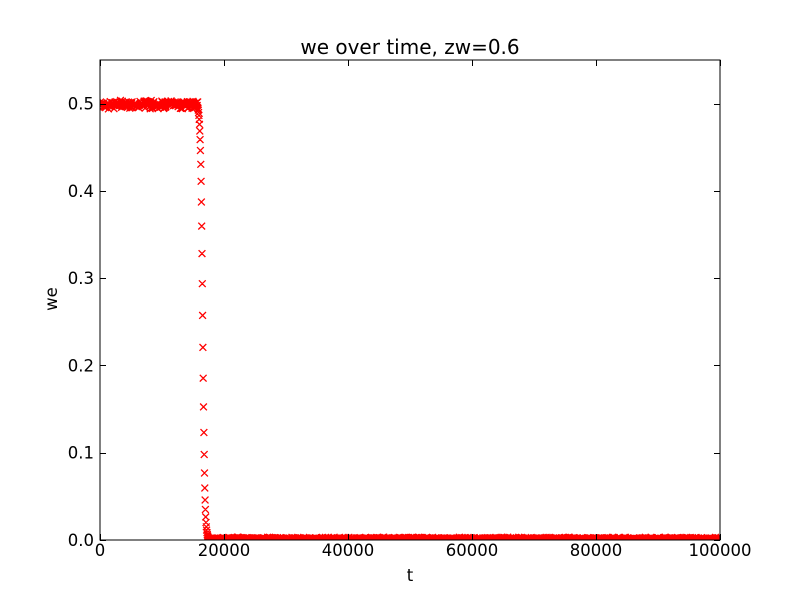 Image resolution: width=800 pixels, height=600 pixels. Describe the element at coordinates (410, 575) in the screenshot. I see `x-axis-label: t` at that location.